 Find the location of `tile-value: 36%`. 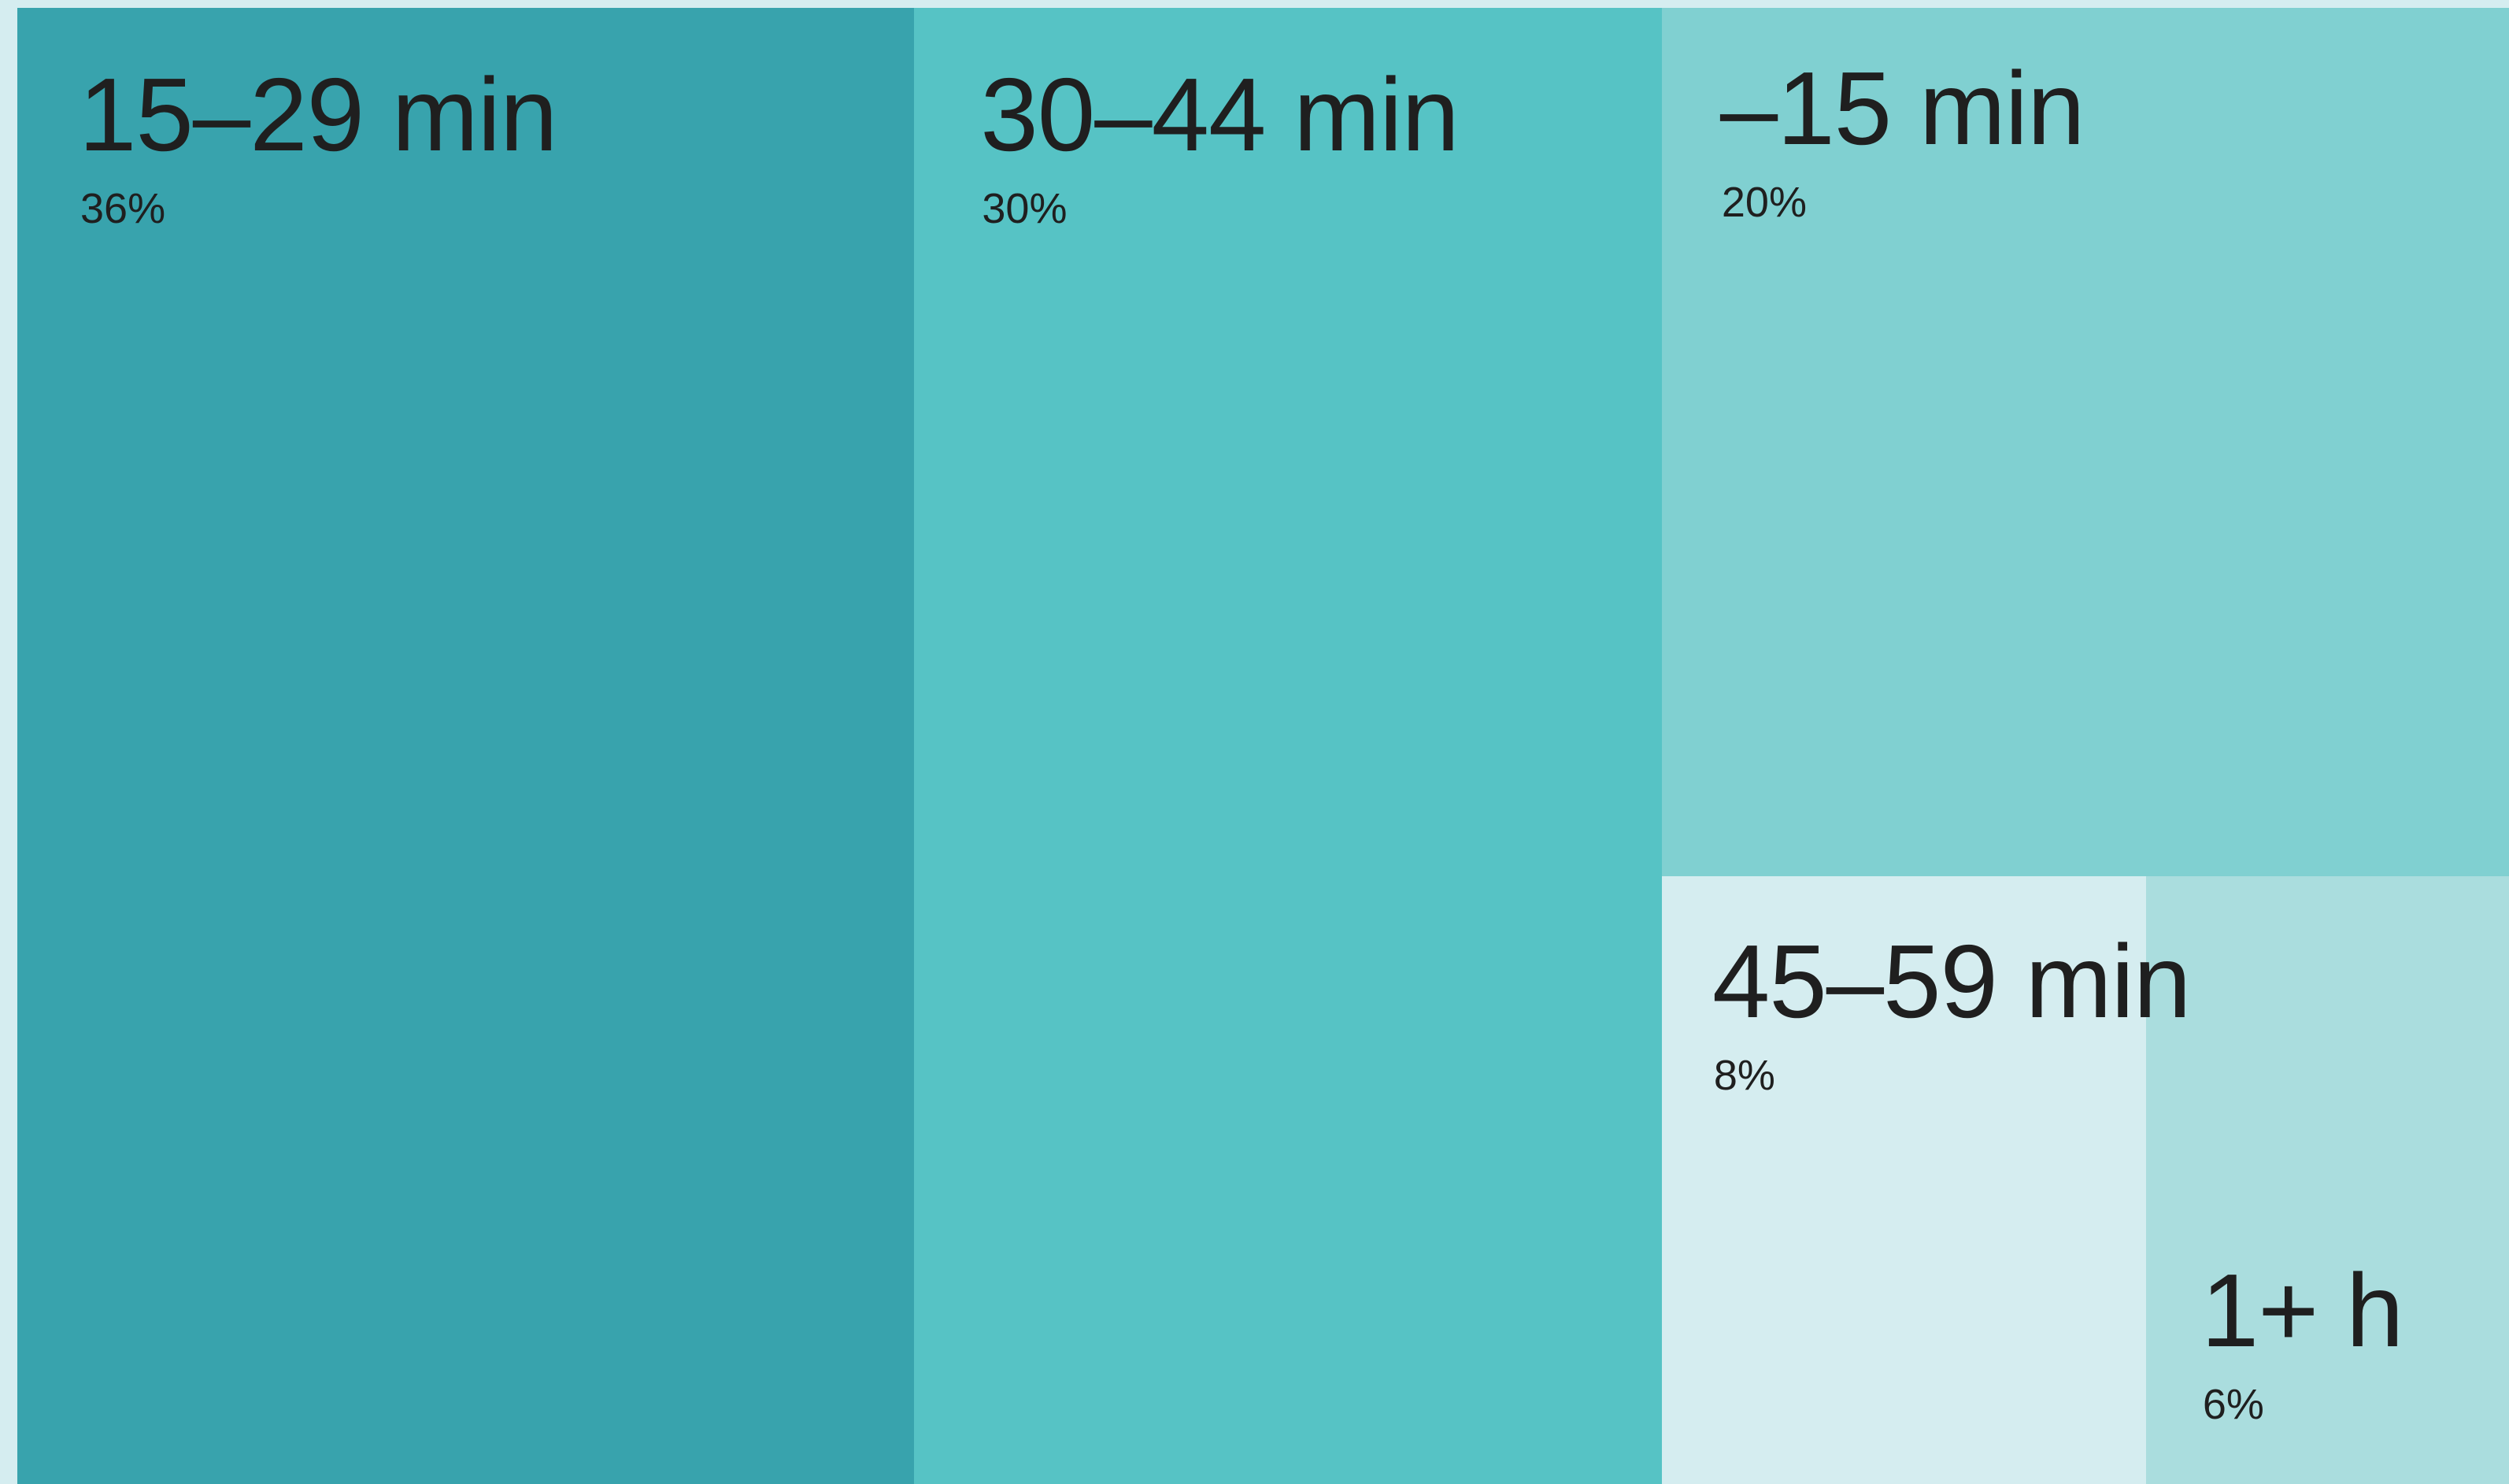

tile-value: 36% is located at coordinates (123, 208).